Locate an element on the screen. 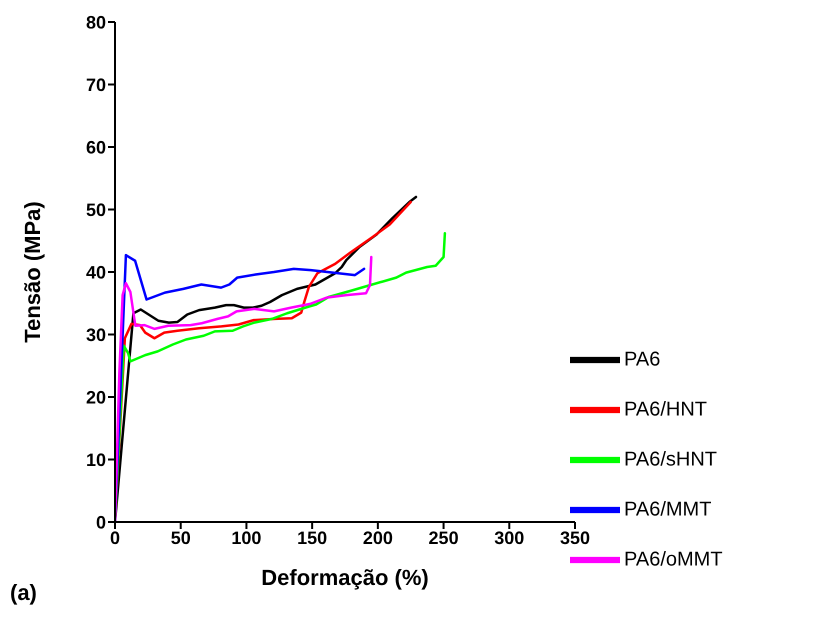  y-tick-label: 0 is located at coordinates (101, 522).